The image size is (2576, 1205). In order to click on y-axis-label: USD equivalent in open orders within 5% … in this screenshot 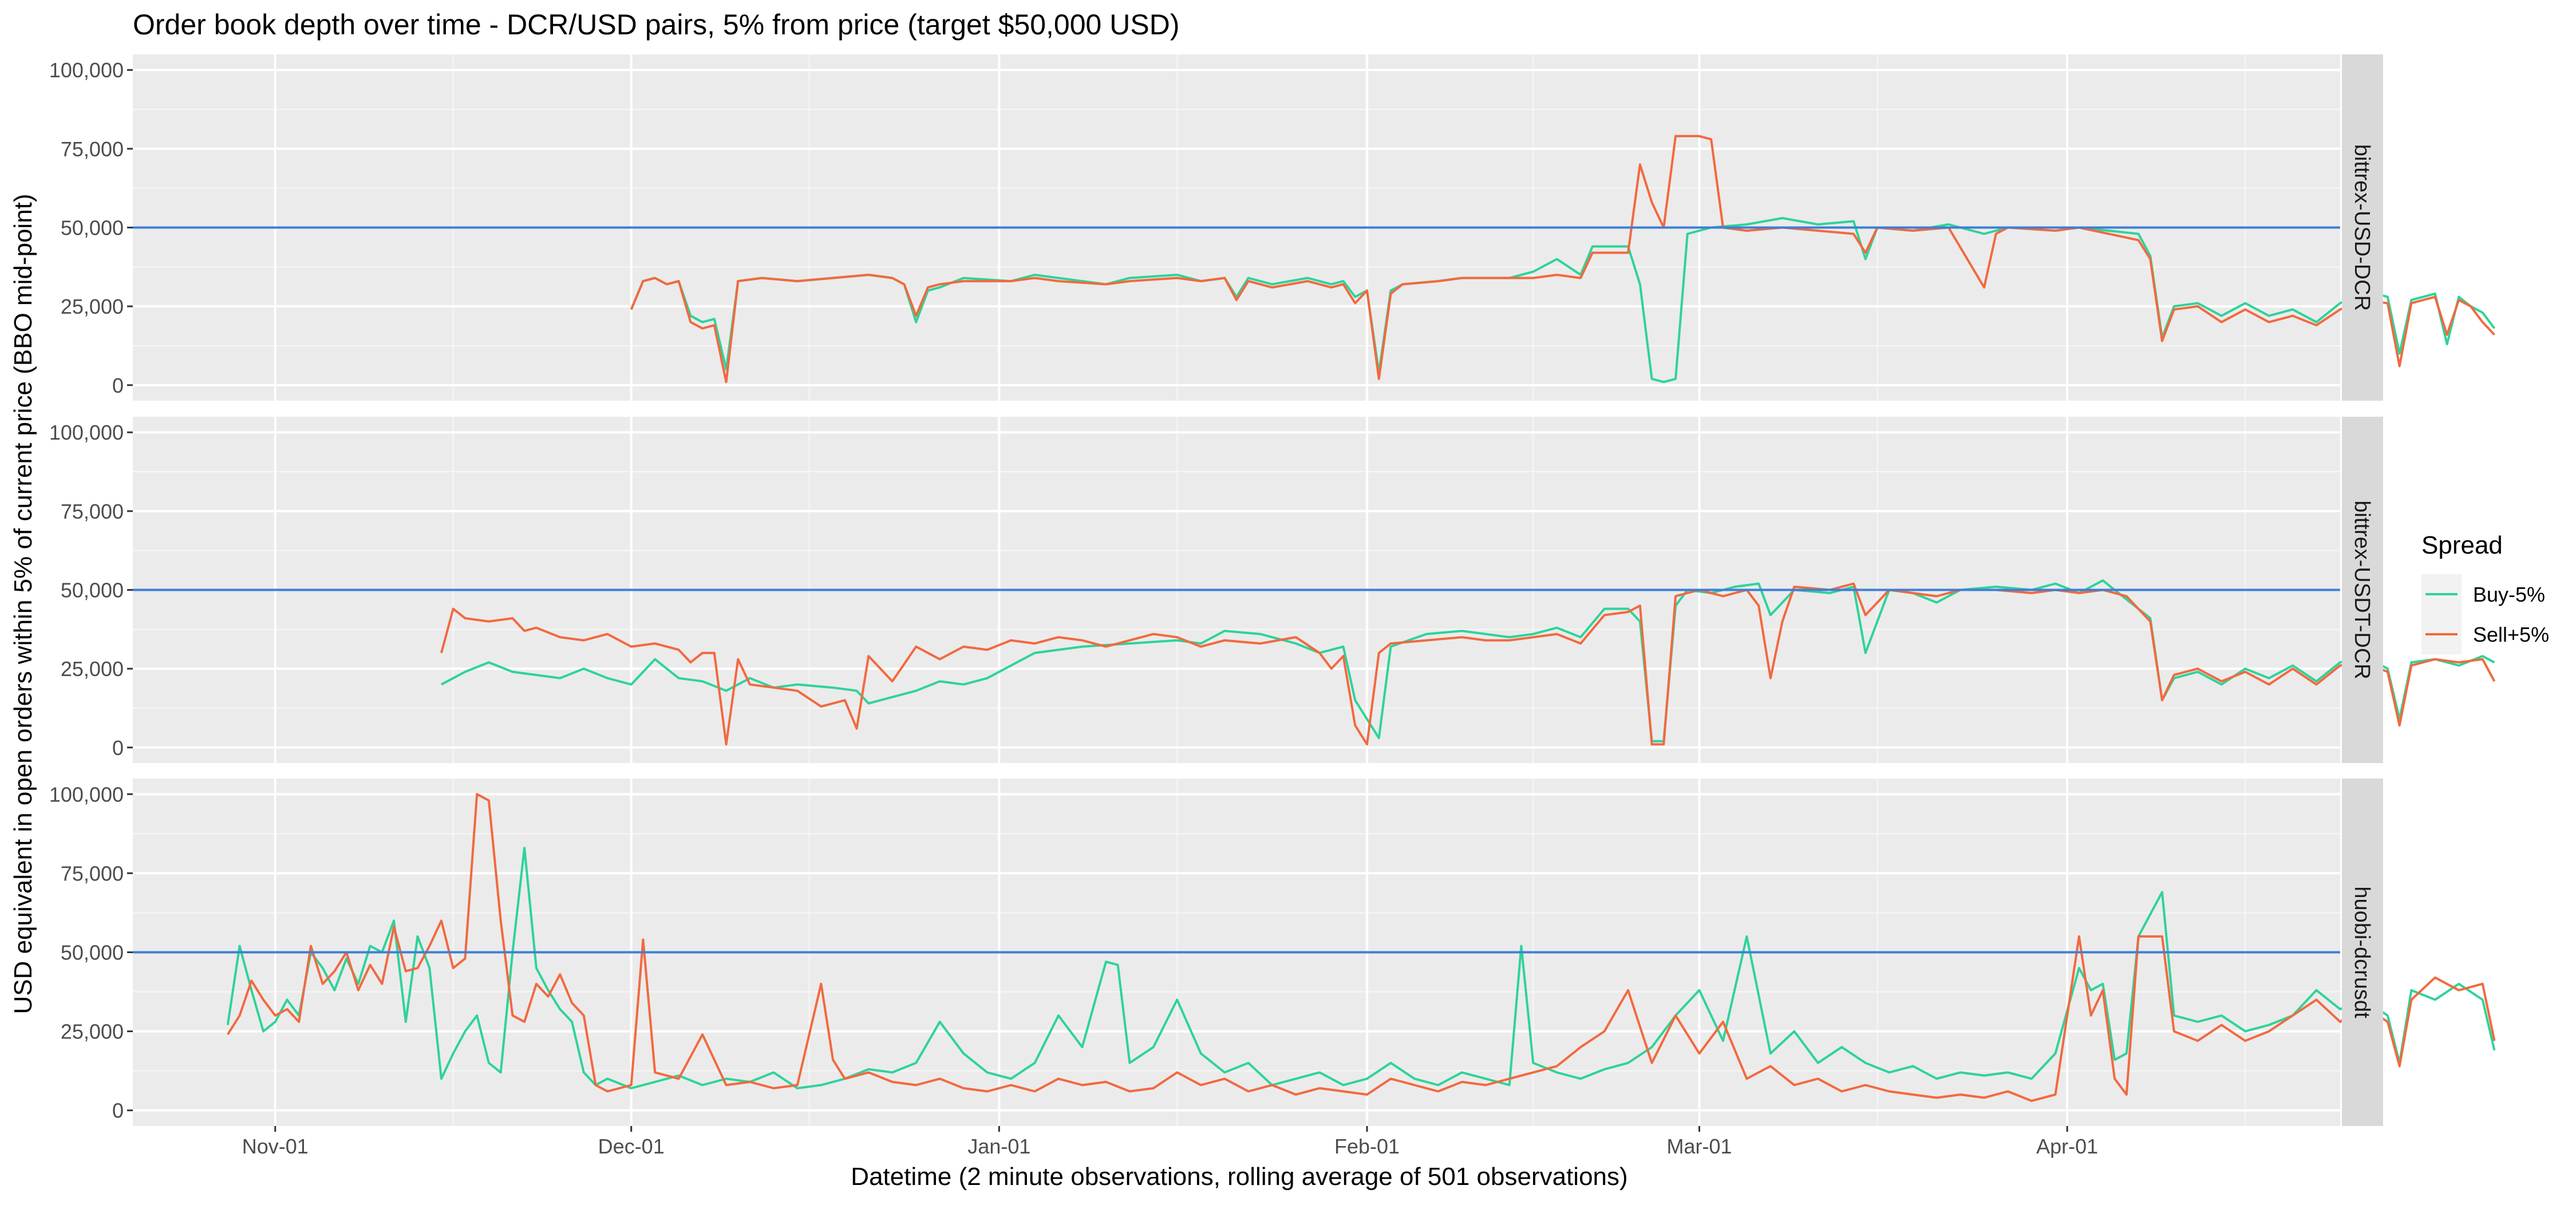, I will do `click(23, 603)`.